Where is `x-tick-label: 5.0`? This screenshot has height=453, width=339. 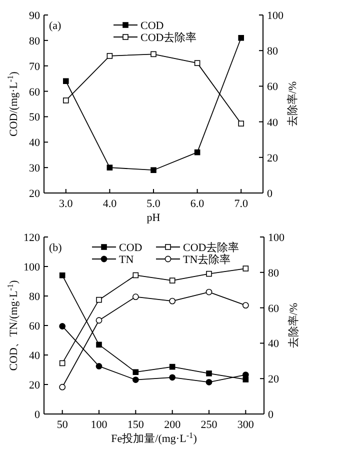 x-tick-label: 5.0 is located at coordinates (153, 204).